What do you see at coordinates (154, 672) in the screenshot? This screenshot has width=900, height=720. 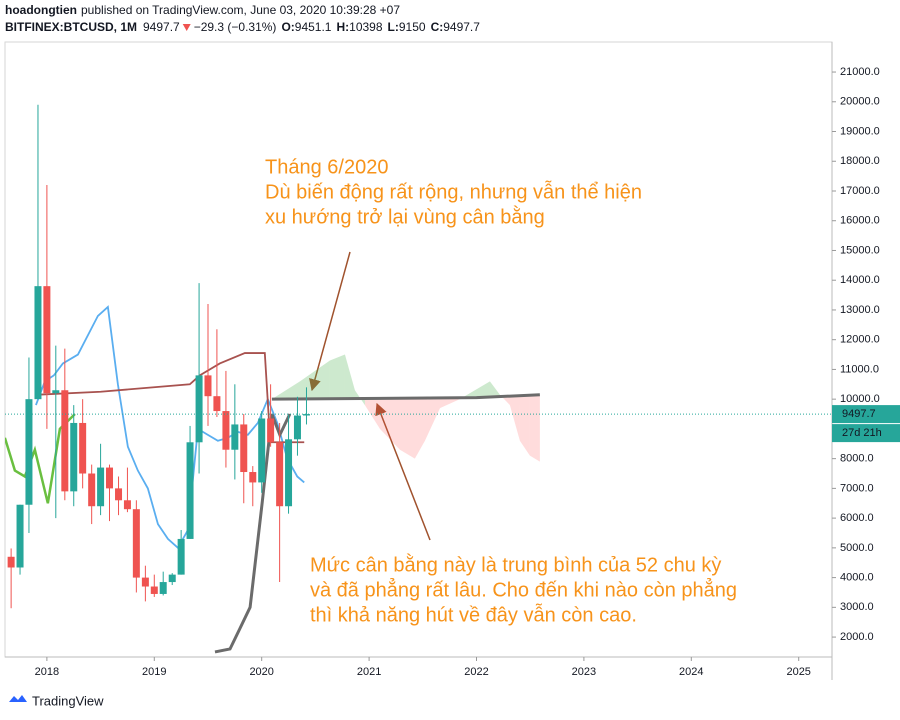 I see `x-tick-label: 2019` at bounding box center [154, 672].